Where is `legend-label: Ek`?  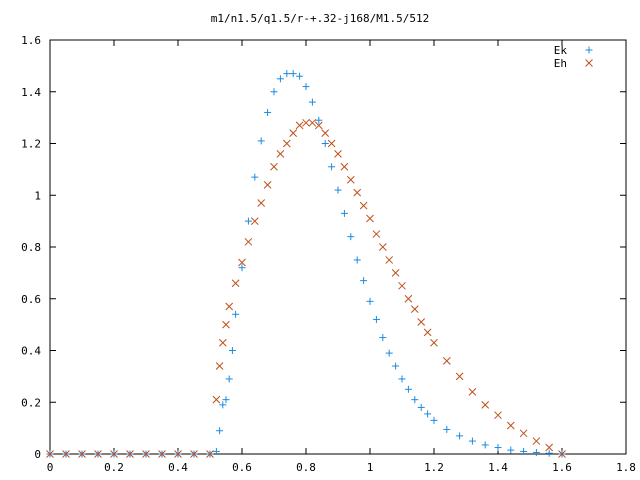 legend-label: Ek is located at coordinates (561, 50).